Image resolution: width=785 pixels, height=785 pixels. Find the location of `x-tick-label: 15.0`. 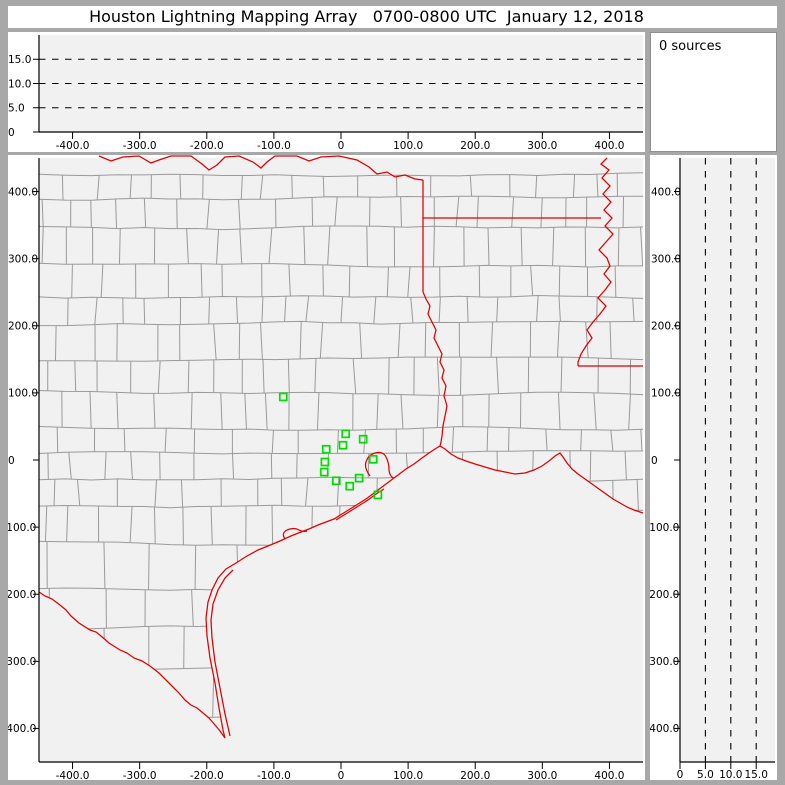

x-tick-label: 15.0 is located at coordinates (756, 774).